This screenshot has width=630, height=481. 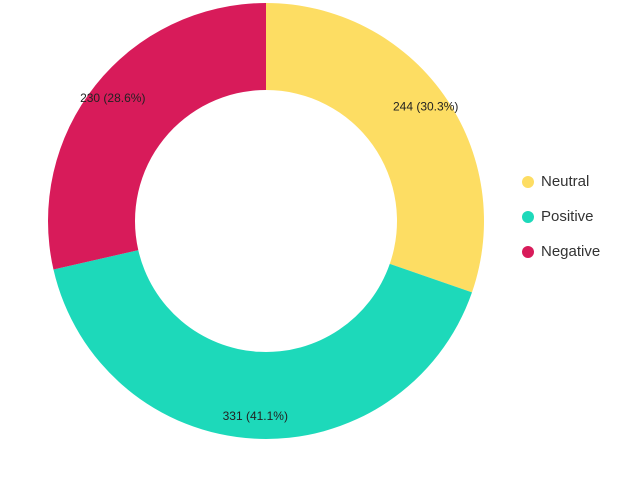 What do you see at coordinates (567, 216) in the screenshot?
I see `legend-label-positive: Positive` at bounding box center [567, 216].